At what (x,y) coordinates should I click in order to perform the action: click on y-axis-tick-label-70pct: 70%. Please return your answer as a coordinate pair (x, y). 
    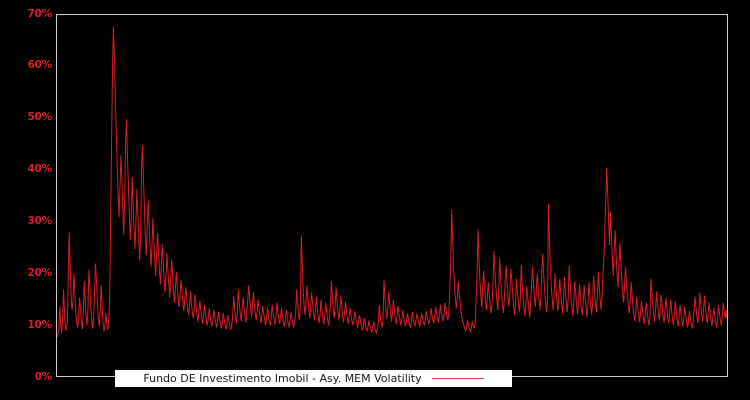
    Looking at the image, I should click on (39, 13).